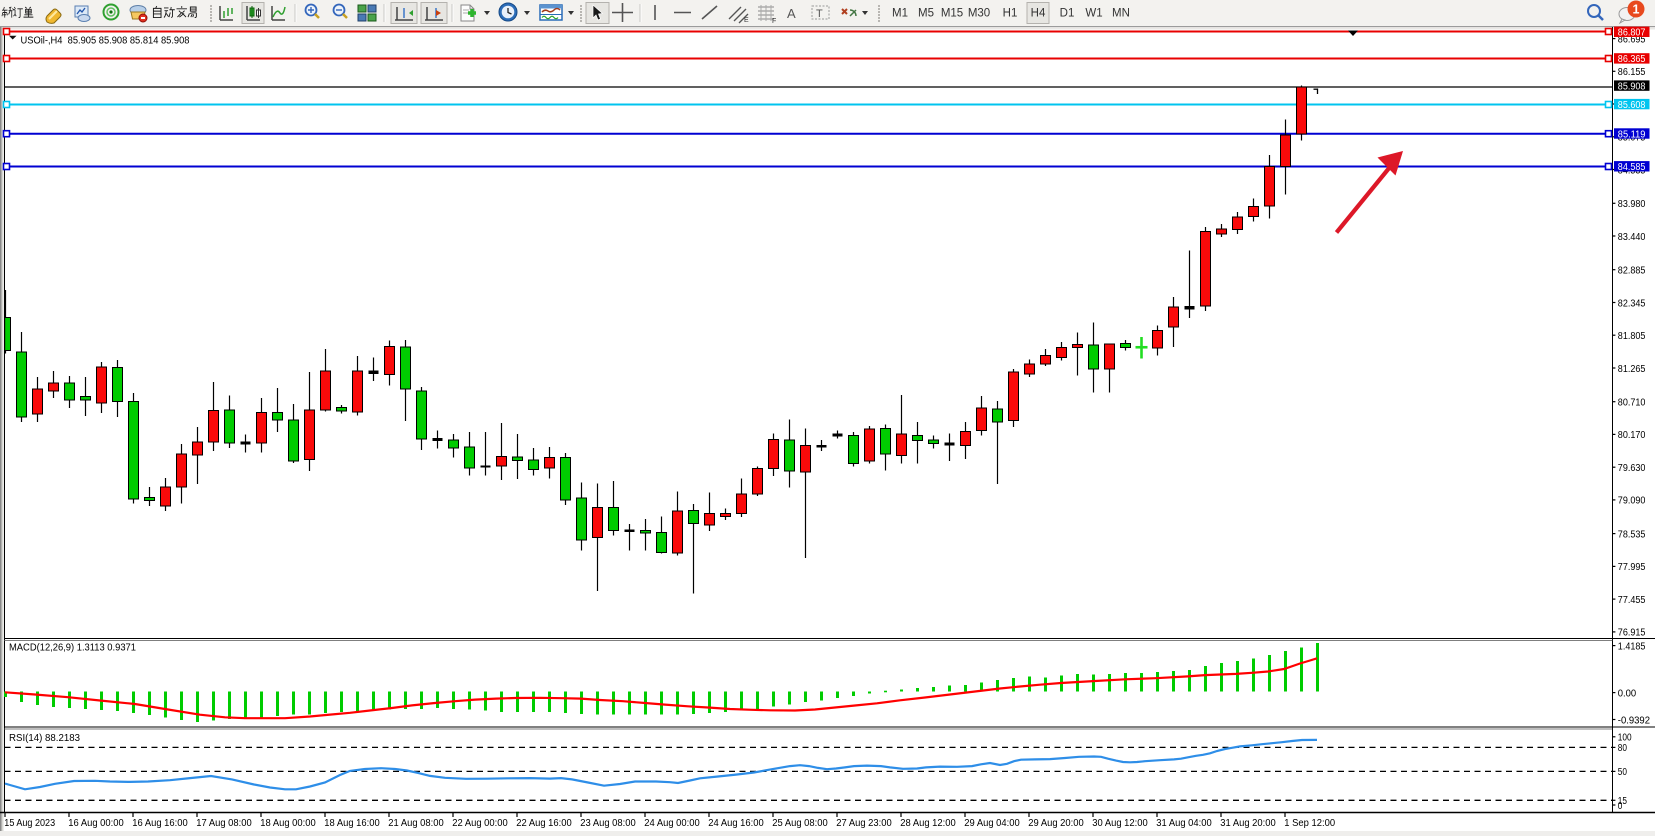  What do you see at coordinates (1623, 772) in the screenshot?
I see `svg-text: 50` at bounding box center [1623, 772].